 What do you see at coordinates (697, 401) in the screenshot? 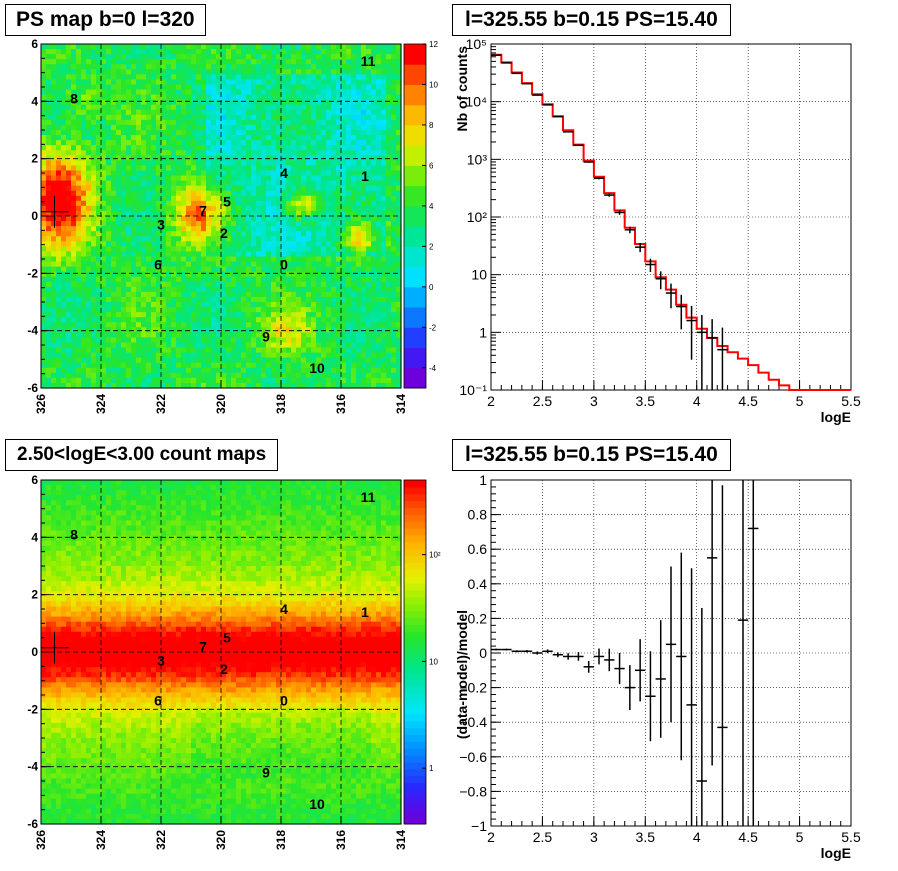
I see `x-tick-label: 4` at bounding box center [697, 401].